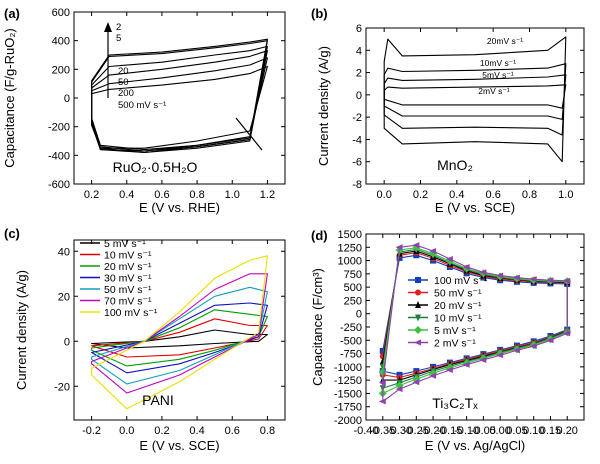  I want to click on x-tick-label: -0.35, so click(382, 431).